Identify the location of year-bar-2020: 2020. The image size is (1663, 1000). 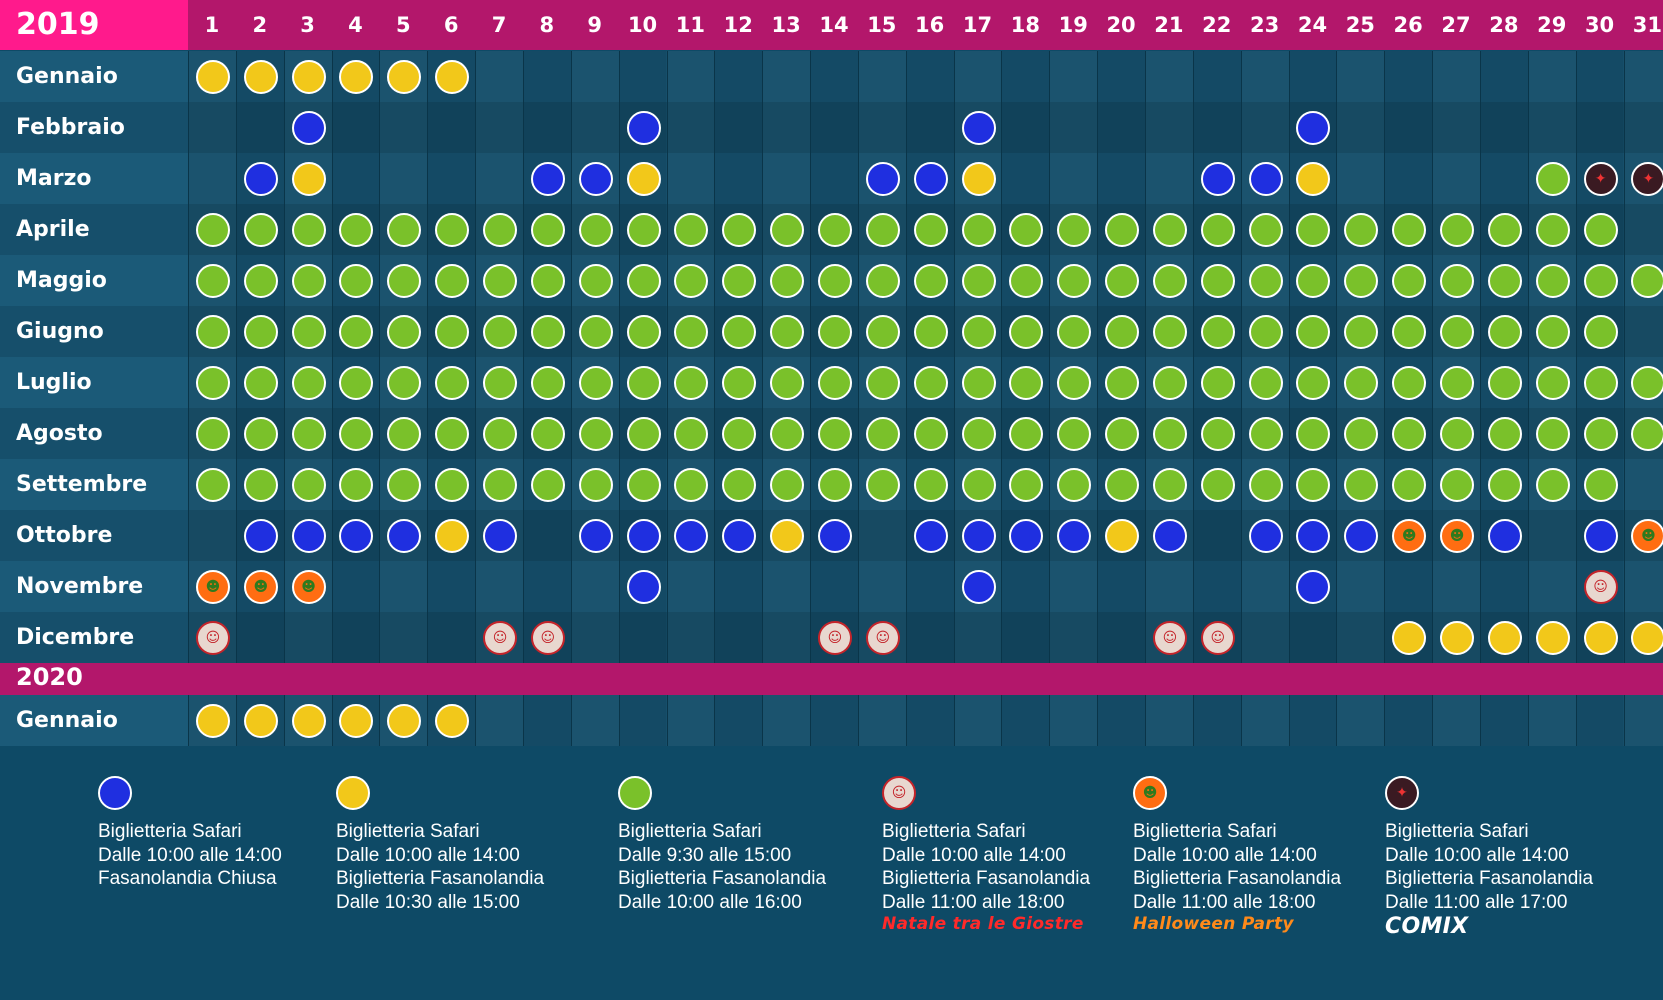
(831, 679).